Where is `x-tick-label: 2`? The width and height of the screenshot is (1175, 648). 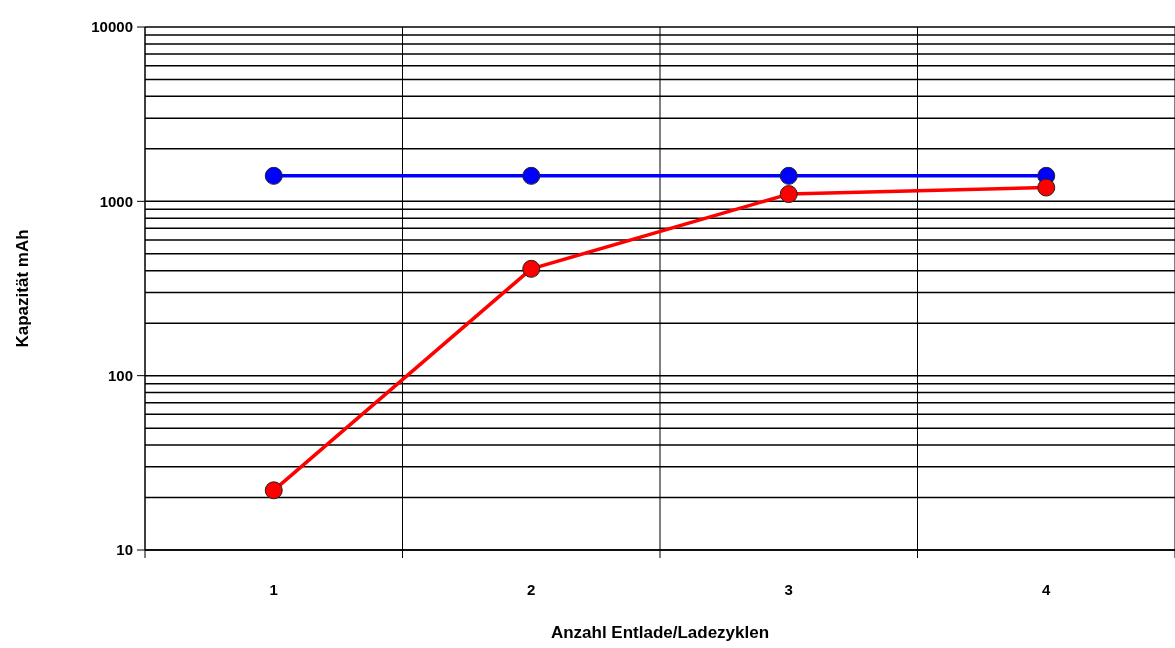
x-tick-label: 2 is located at coordinates (531, 589).